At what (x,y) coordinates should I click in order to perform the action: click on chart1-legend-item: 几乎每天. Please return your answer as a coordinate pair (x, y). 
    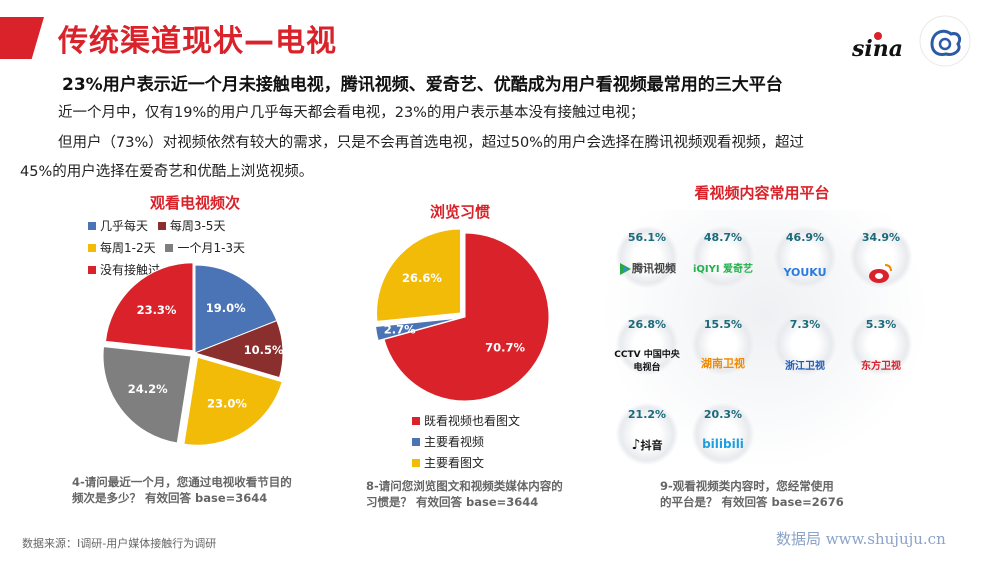
    Looking at the image, I should click on (118, 225).